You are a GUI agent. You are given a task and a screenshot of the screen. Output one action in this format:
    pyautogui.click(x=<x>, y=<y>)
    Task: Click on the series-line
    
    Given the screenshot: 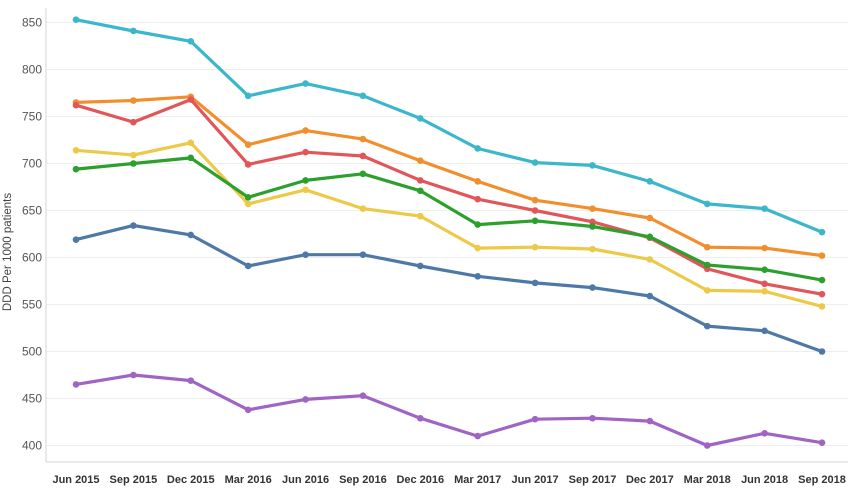 What is the action you would take?
    pyautogui.click(x=449, y=410)
    